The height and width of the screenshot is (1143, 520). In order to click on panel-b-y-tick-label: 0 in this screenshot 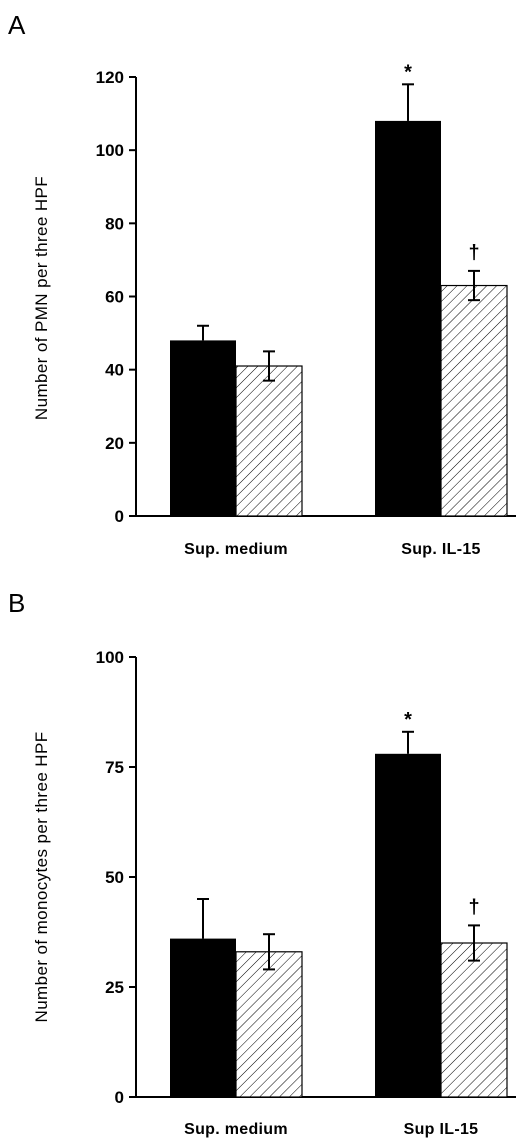, I will do `click(119, 1097)`.